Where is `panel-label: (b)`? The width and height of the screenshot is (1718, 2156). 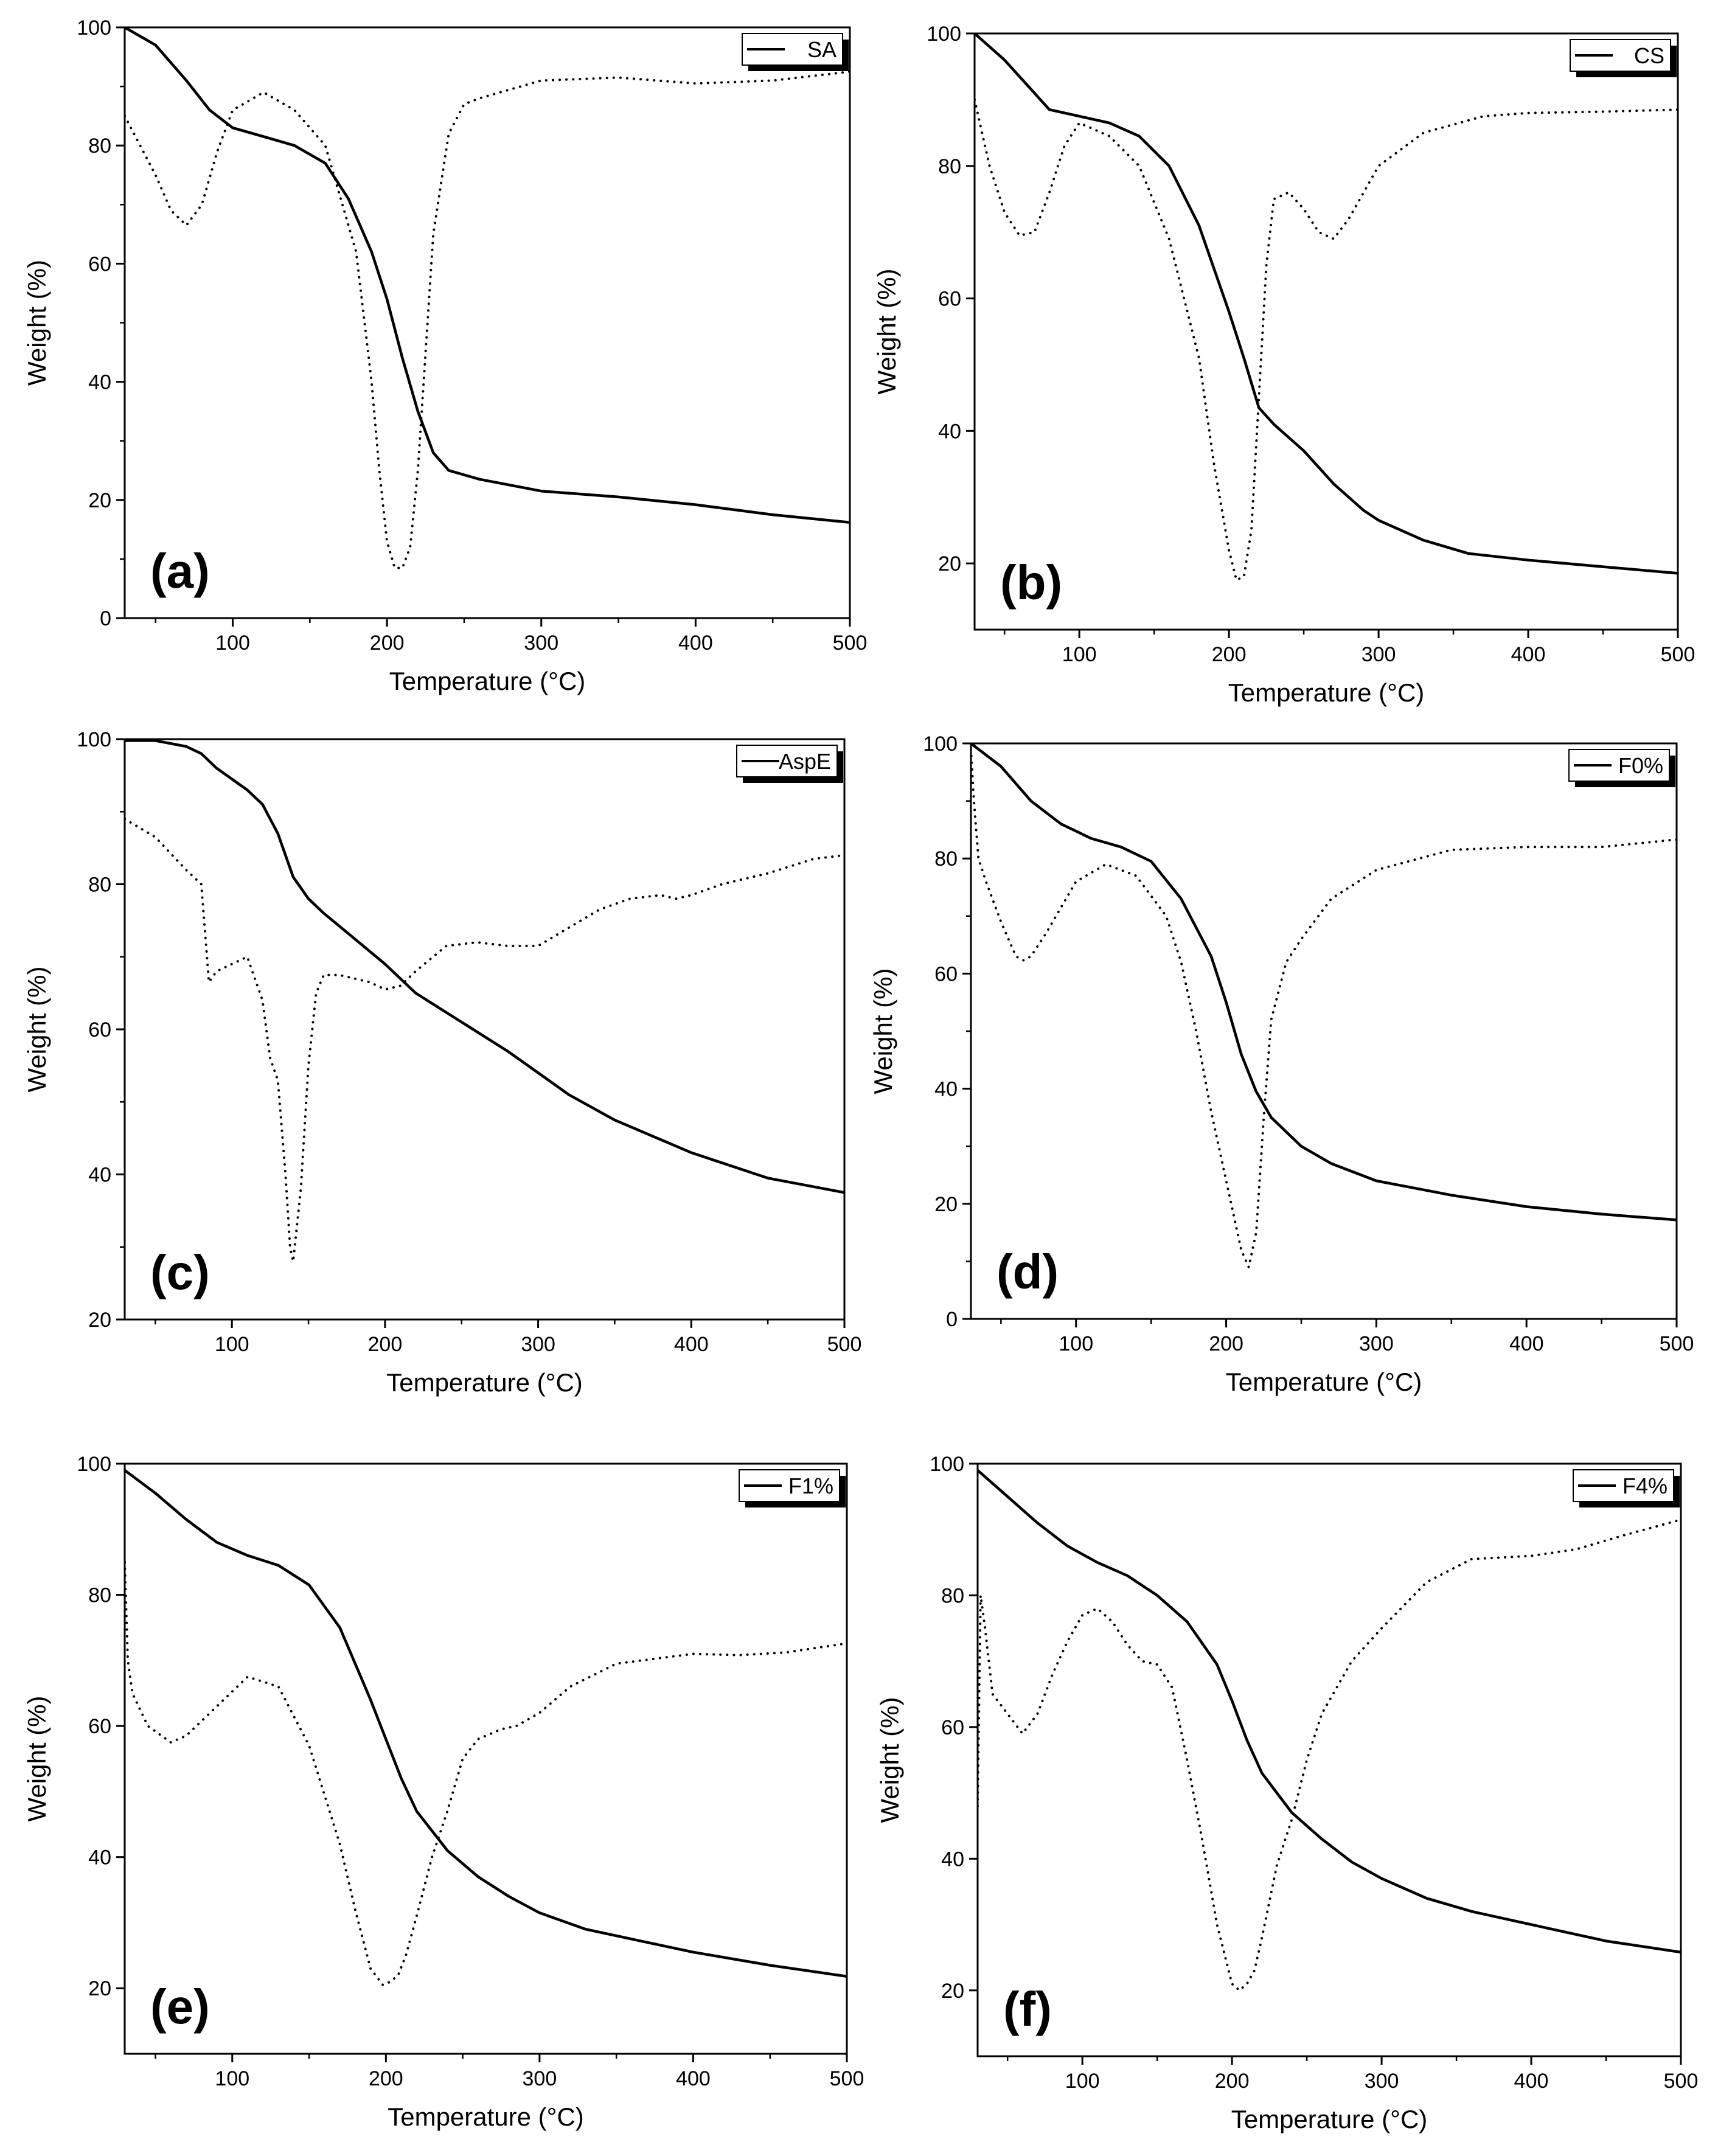 panel-label: (b) is located at coordinates (1031, 582).